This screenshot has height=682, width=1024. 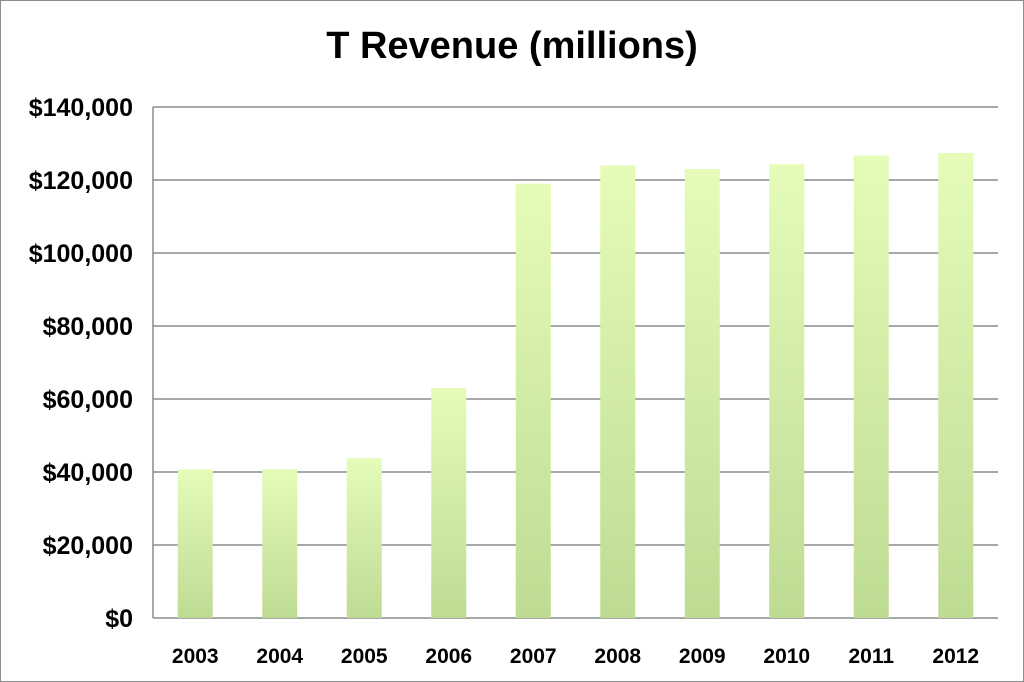 What do you see at coordinates (871, 656) in the screenshot?
I see `x-tick-label: 2011` at bounding box center [871, 656].